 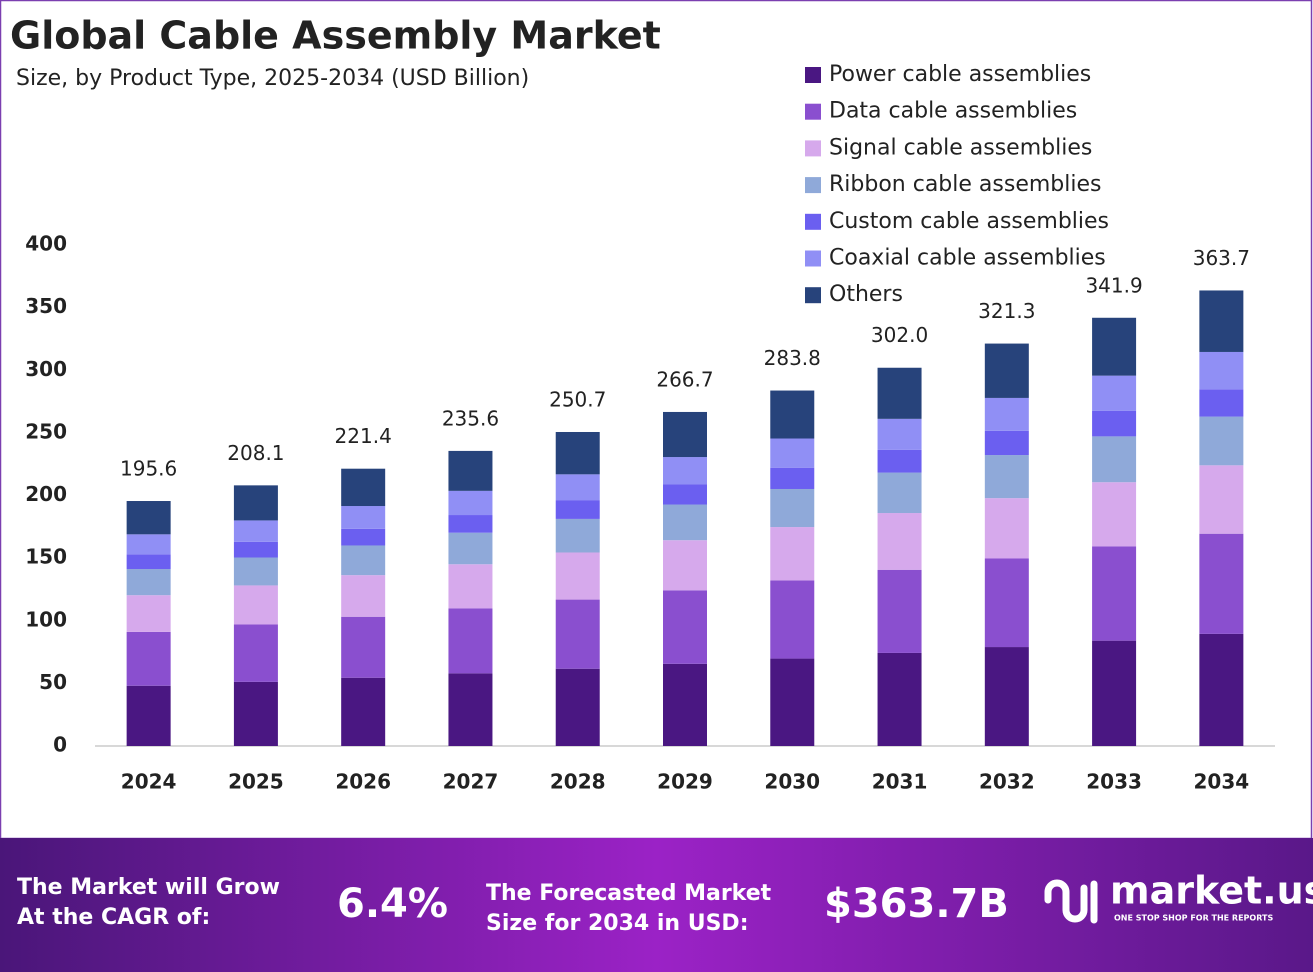 I want to click on forecast-text: Size for 2034 in USD:, so click(x=617, y=923).